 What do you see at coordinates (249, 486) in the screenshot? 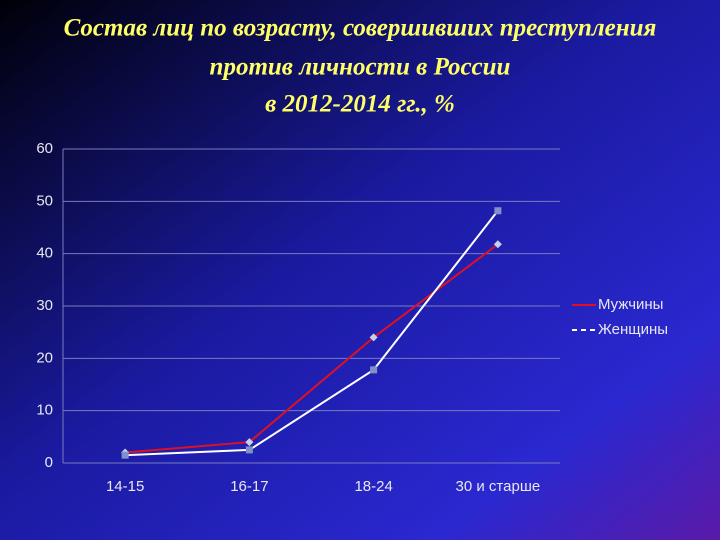
I see `x-tick-label: 16-17` at bounding box center [249, 486].